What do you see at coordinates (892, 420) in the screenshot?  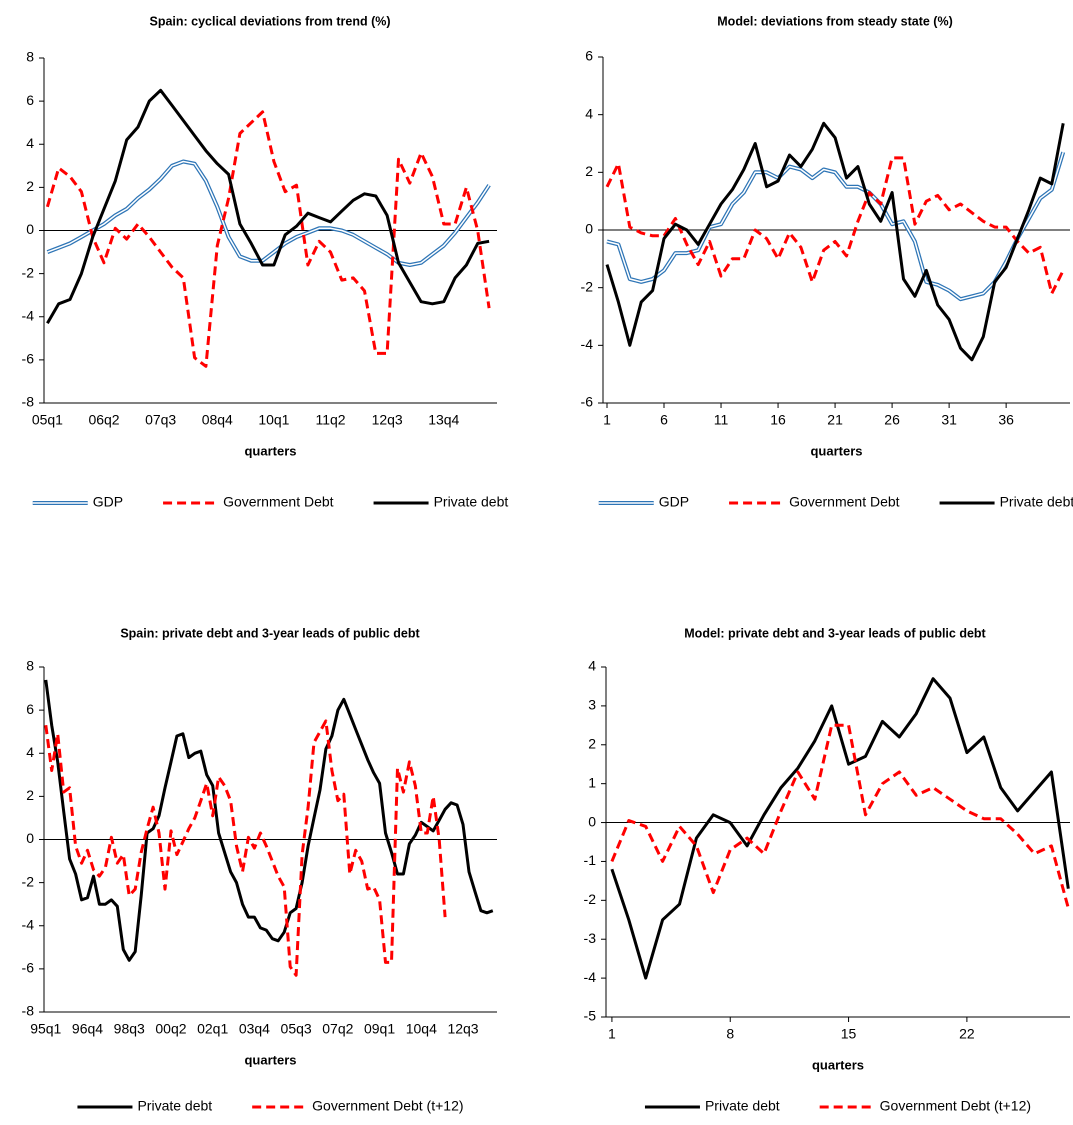 I see `x-tick-label: 26` at bounding box center [892, 420].